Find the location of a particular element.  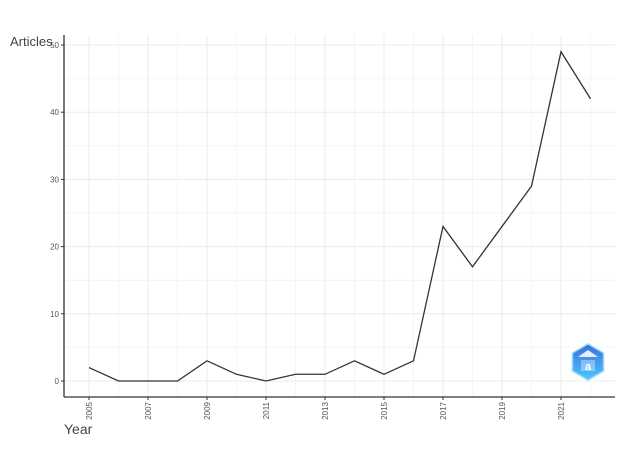

y-axis-label: Articles is located at coordinates (31, 41).